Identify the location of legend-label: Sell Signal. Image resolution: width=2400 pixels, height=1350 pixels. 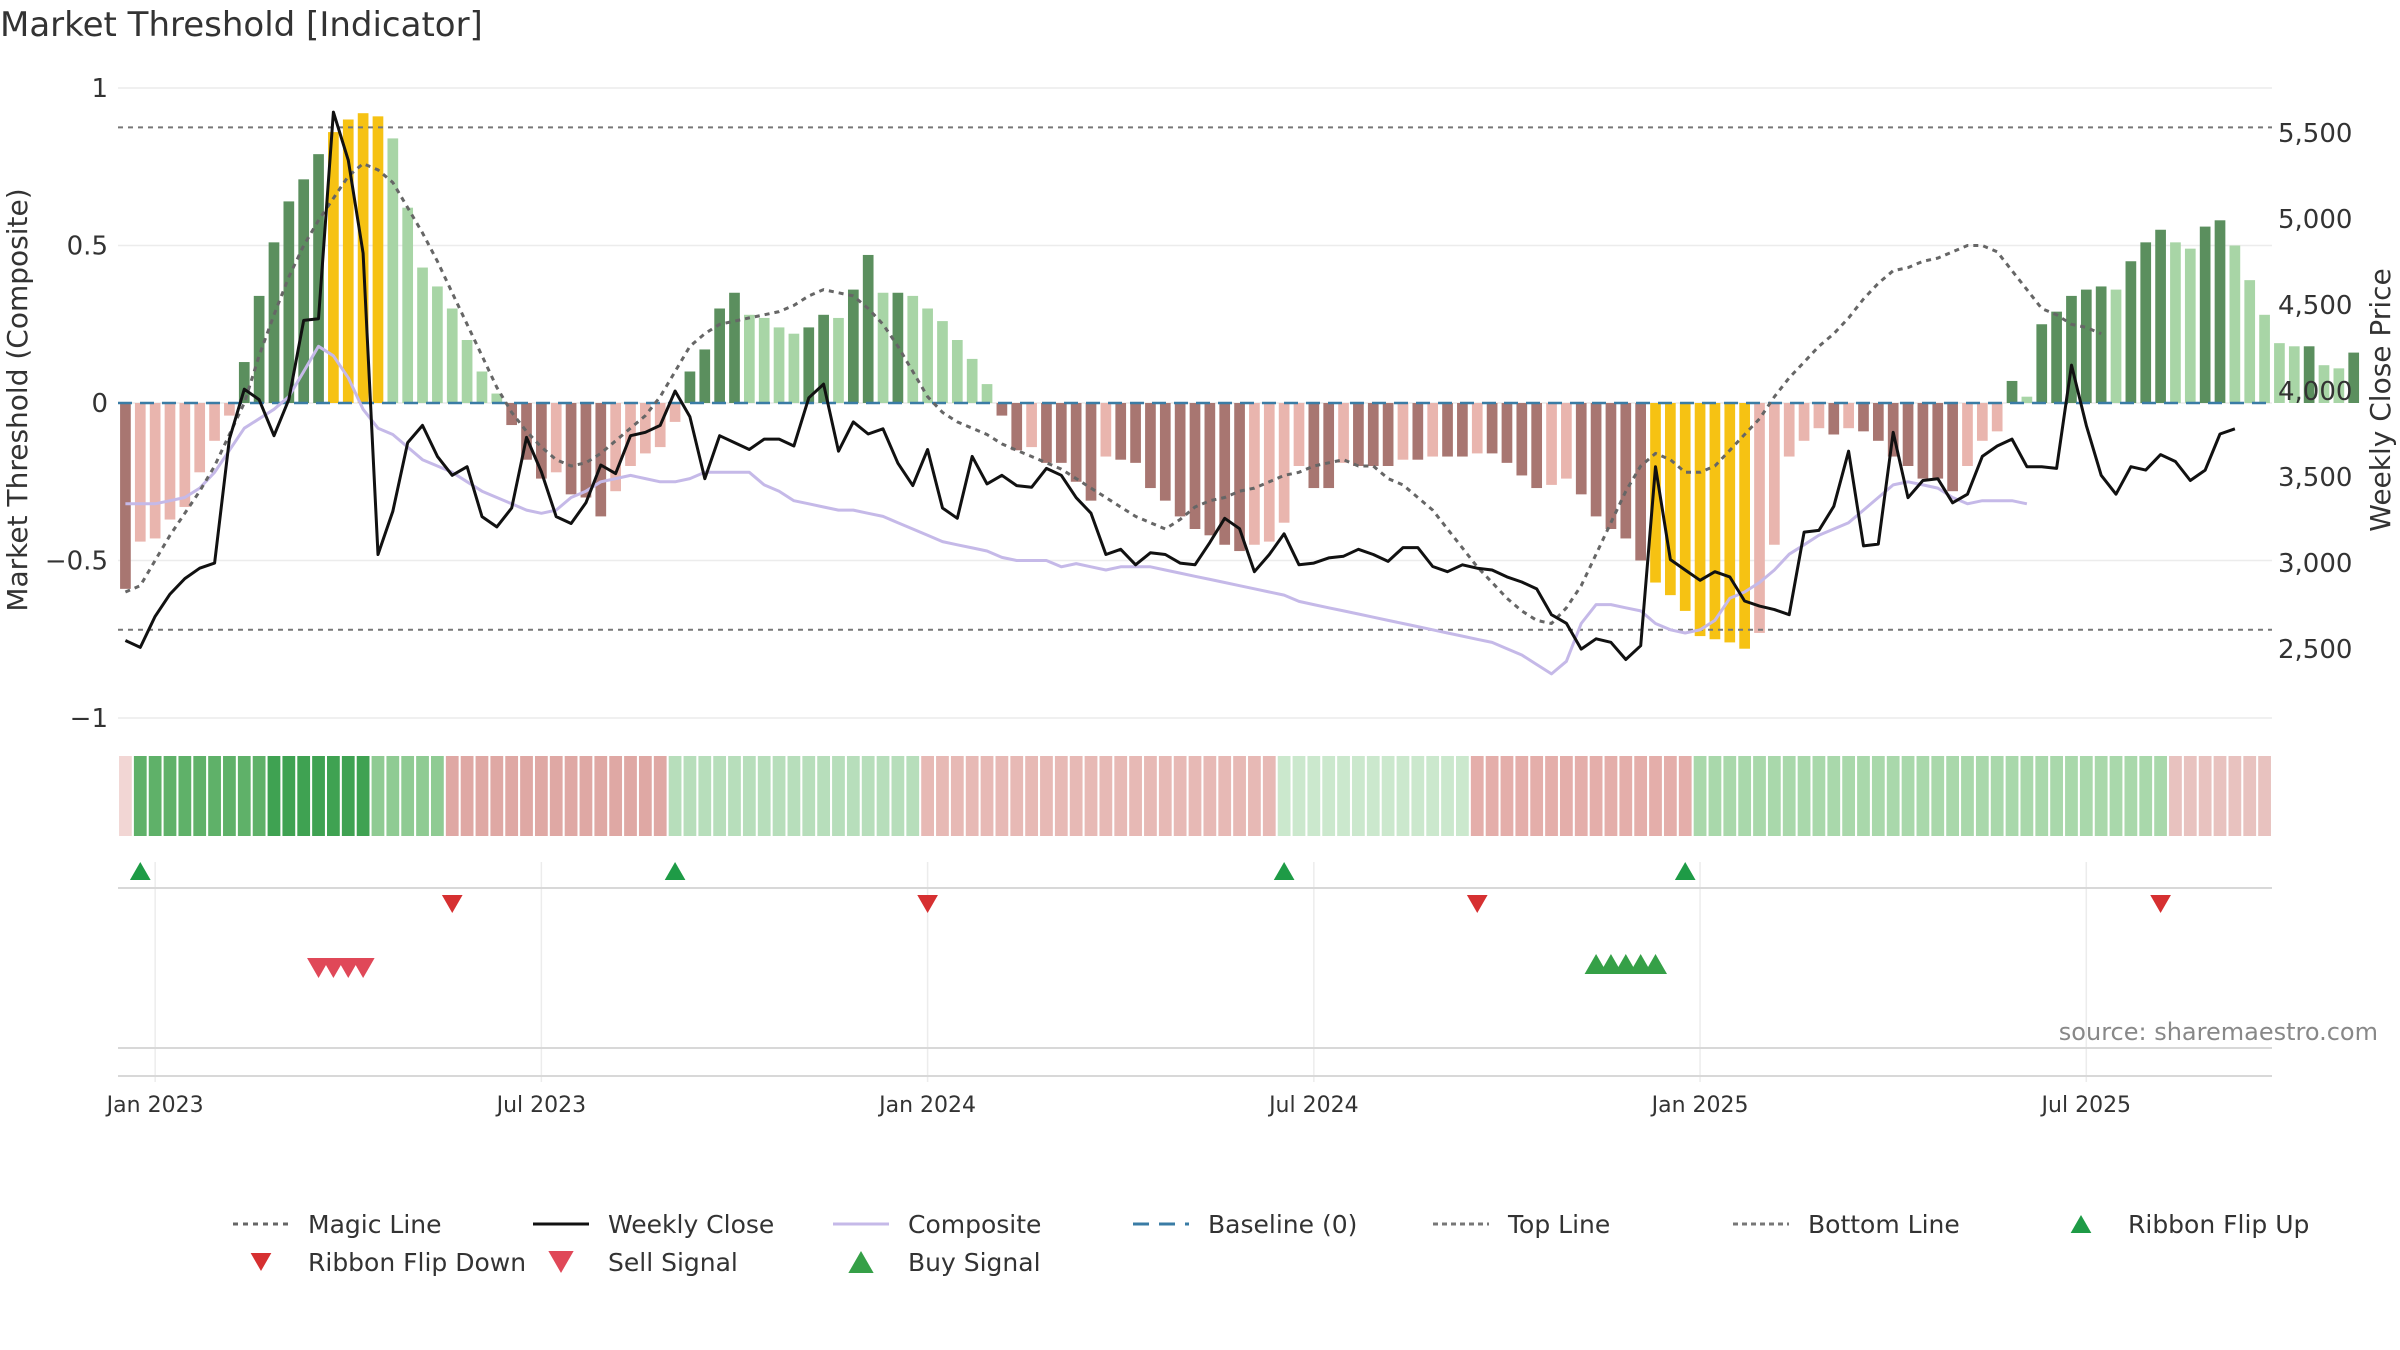
(673, 1262).